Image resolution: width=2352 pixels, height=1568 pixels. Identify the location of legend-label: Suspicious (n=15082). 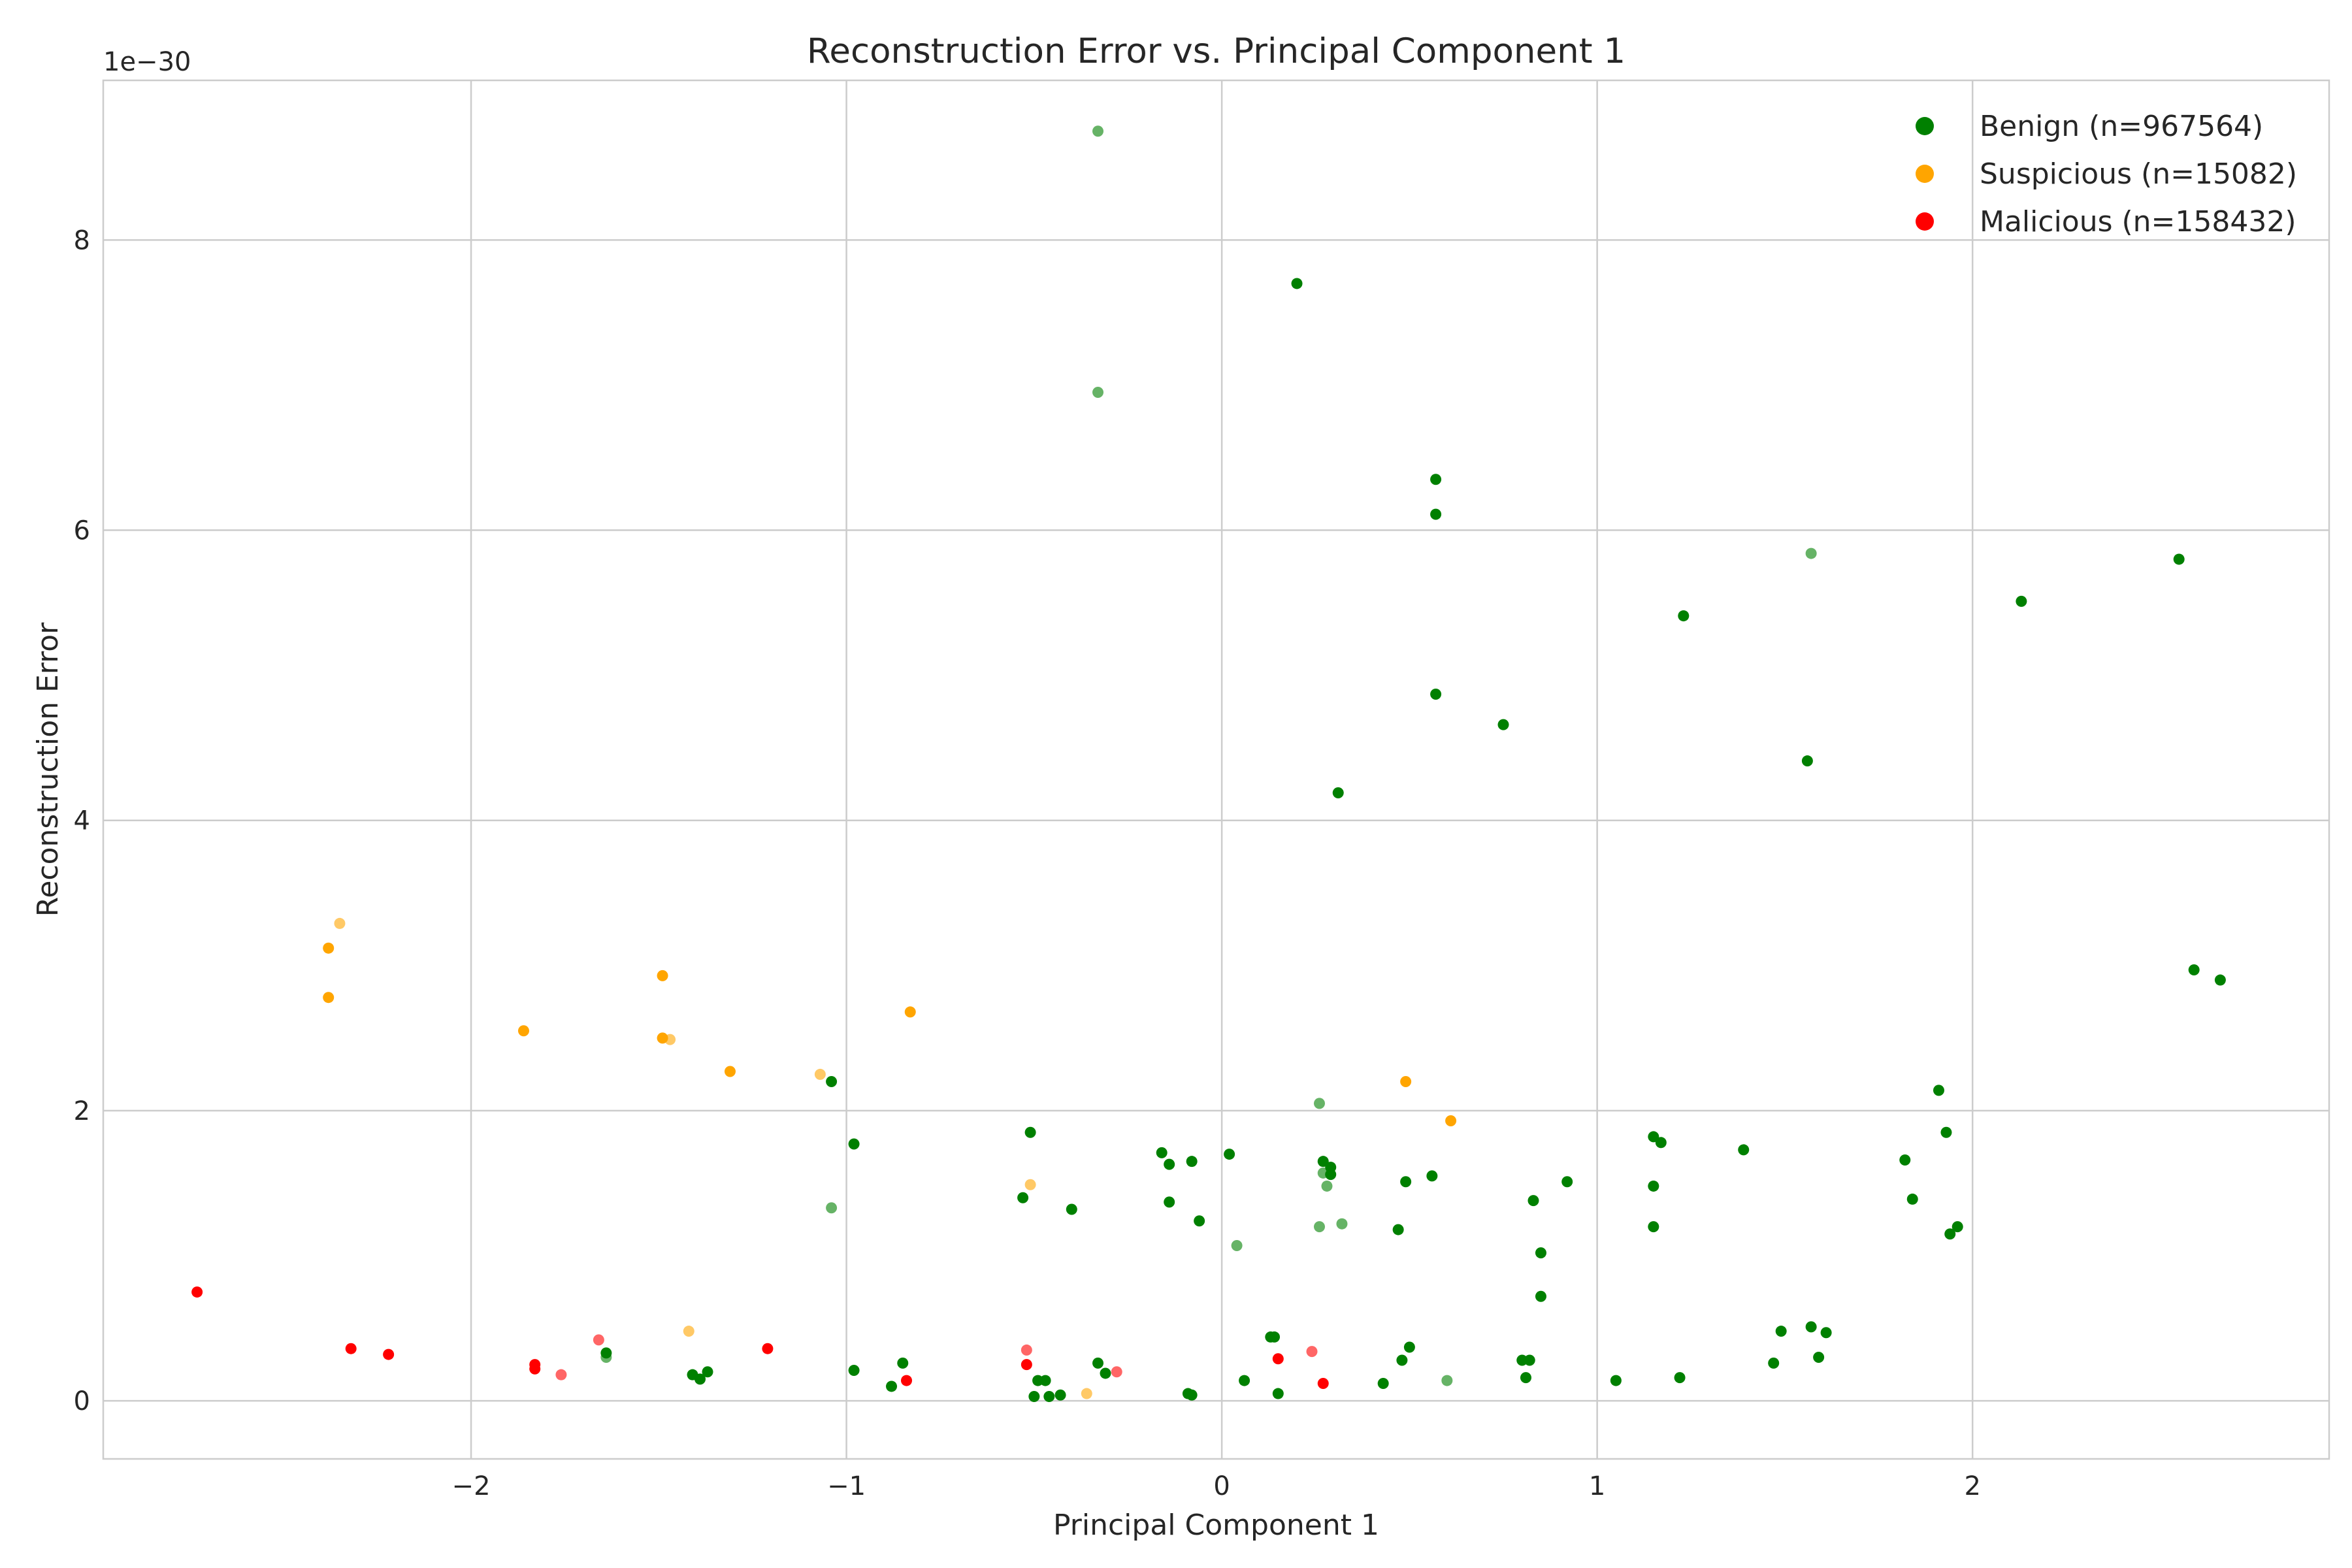
(2138, 174).